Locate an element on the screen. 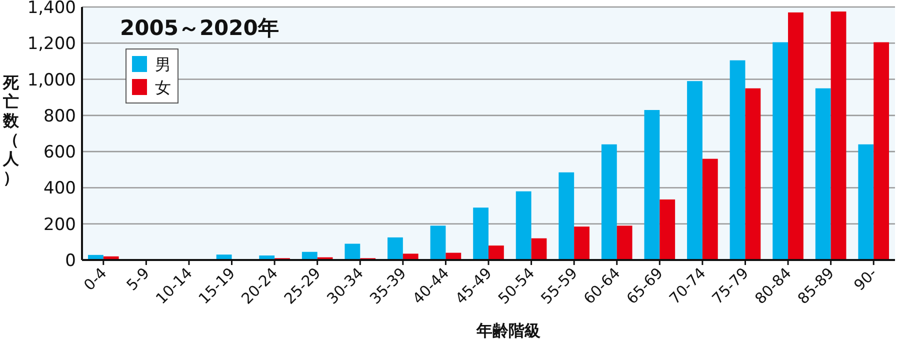 The height and width of the screenshot is (344, 900). x-tick-label: 5-9 is located at coordinates (138, 279).